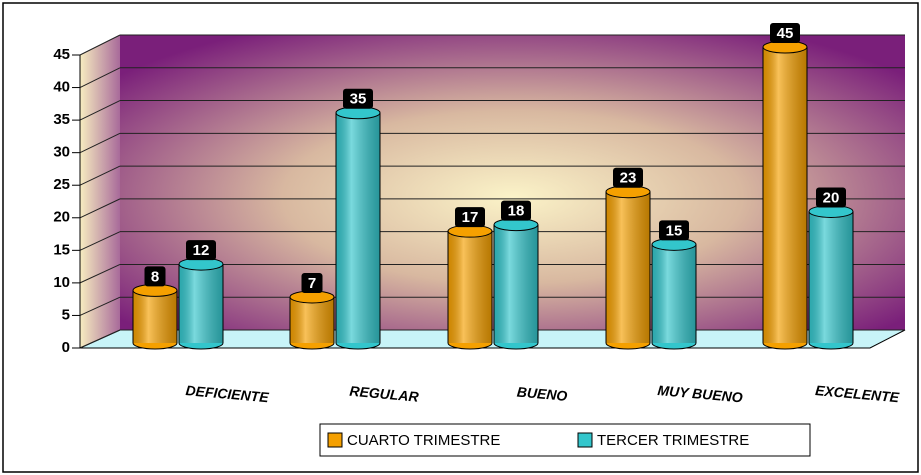  I want to click on legend, so click(565, 440).